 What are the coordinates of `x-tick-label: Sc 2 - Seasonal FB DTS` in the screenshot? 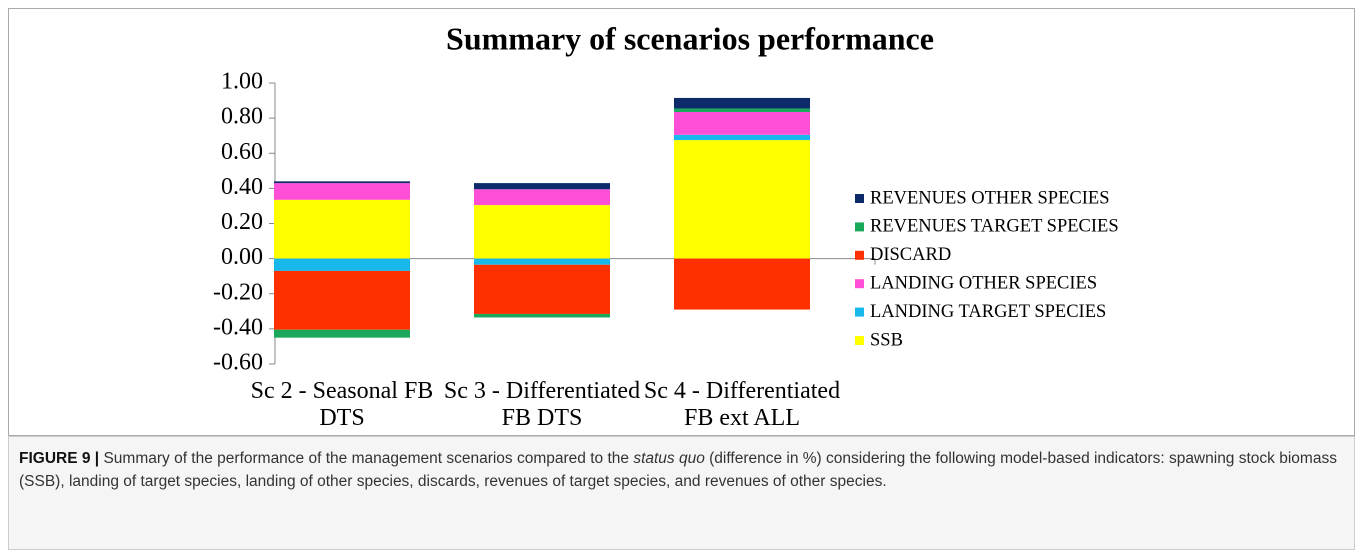 It's located at (342, 404).